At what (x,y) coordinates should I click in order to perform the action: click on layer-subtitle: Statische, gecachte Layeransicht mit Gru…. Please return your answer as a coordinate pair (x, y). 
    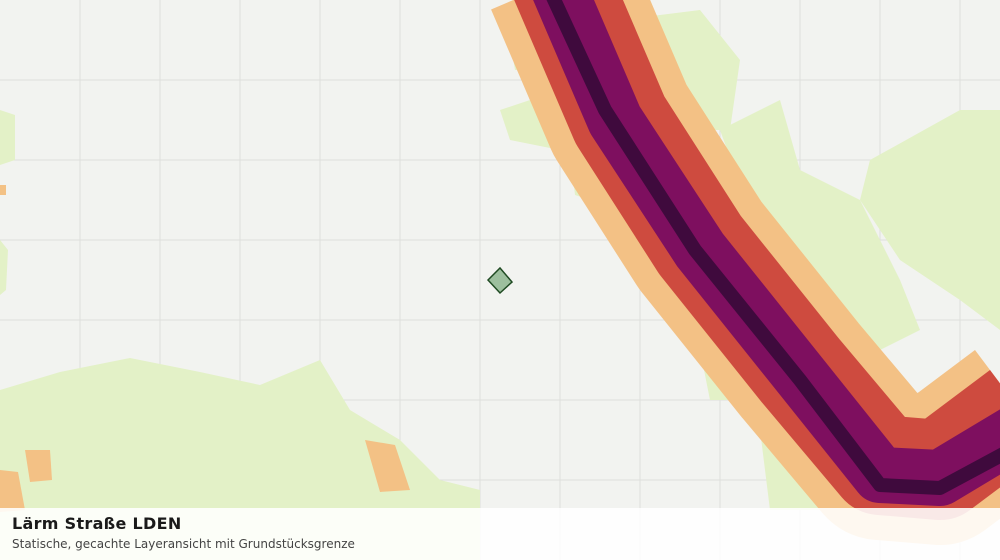
    Looking at the image, I should click on (183, 544).